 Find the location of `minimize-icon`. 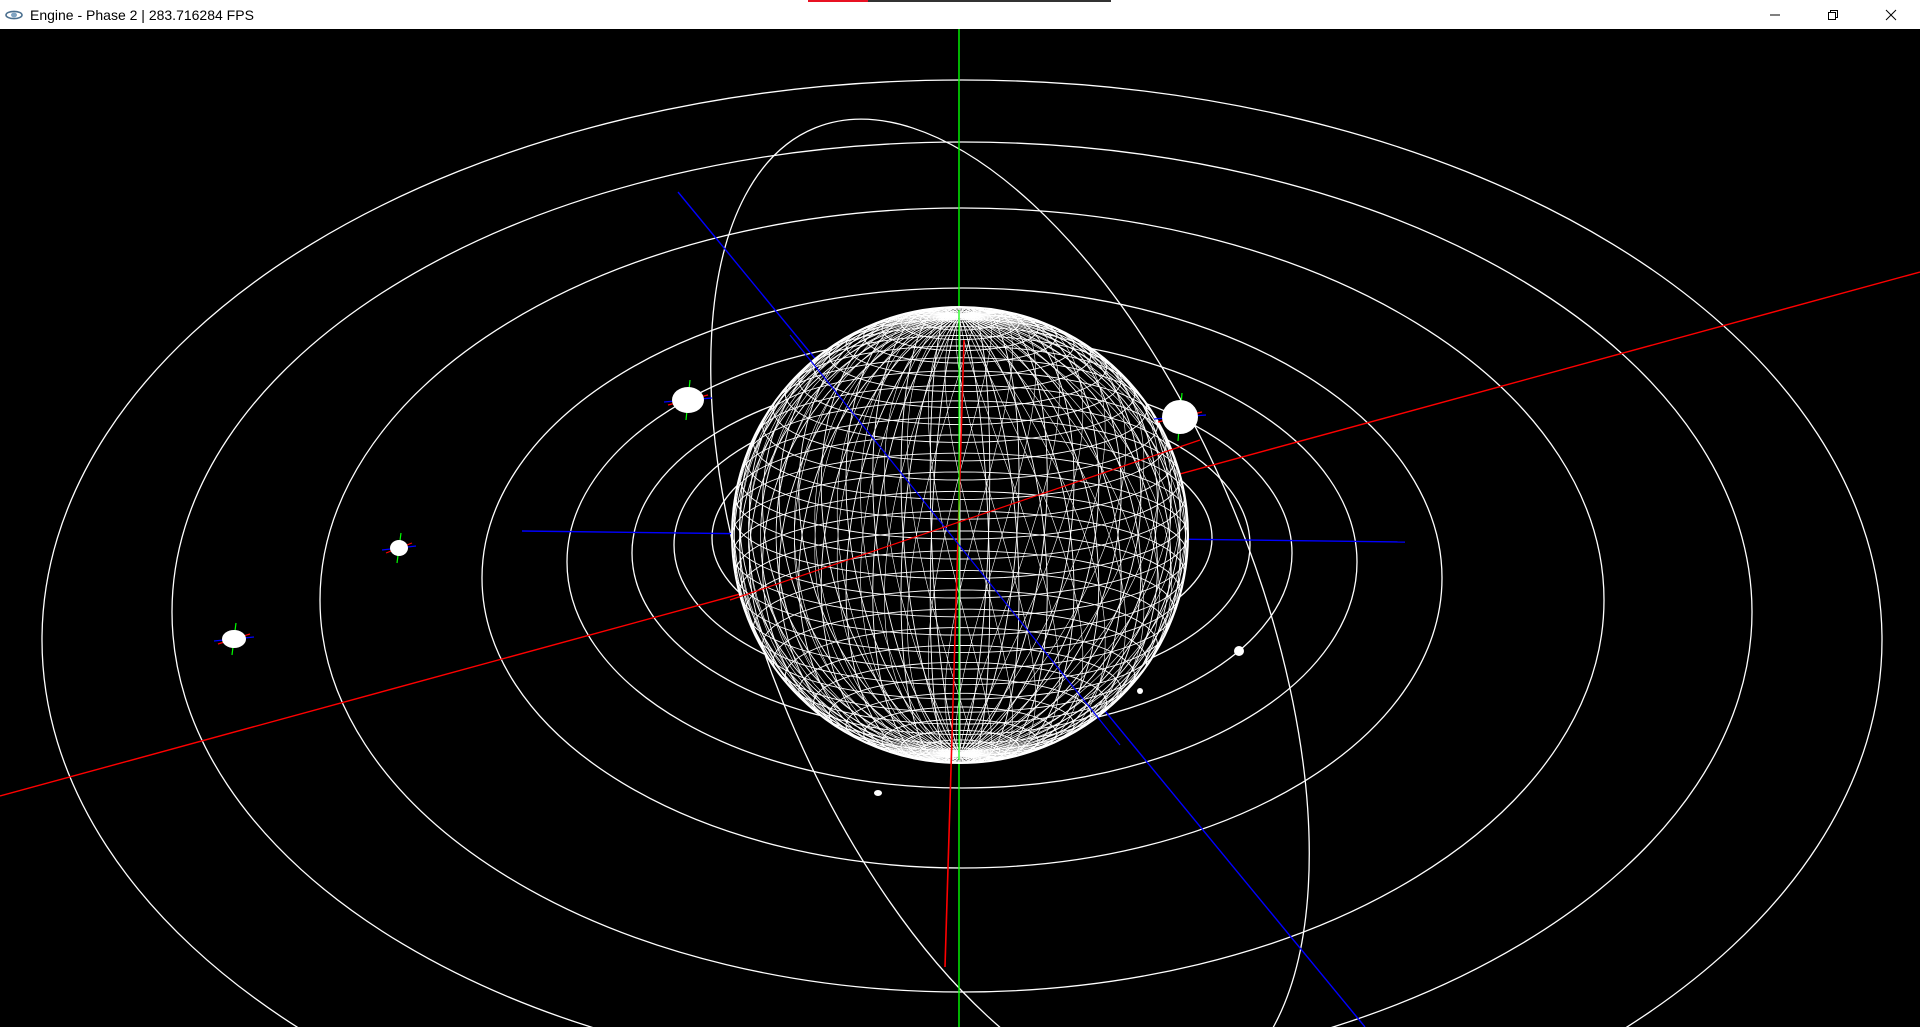

minimize-icon is located at coordinates (1775, 14).